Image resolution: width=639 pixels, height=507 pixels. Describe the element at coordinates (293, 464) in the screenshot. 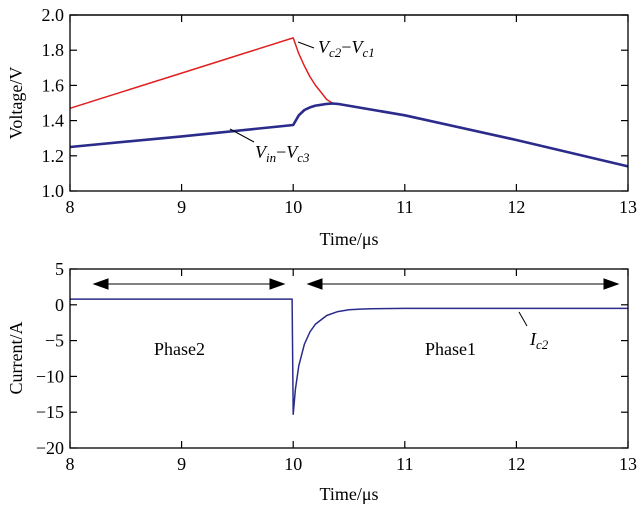

I see `current-x-tick-label: 10` at that location.